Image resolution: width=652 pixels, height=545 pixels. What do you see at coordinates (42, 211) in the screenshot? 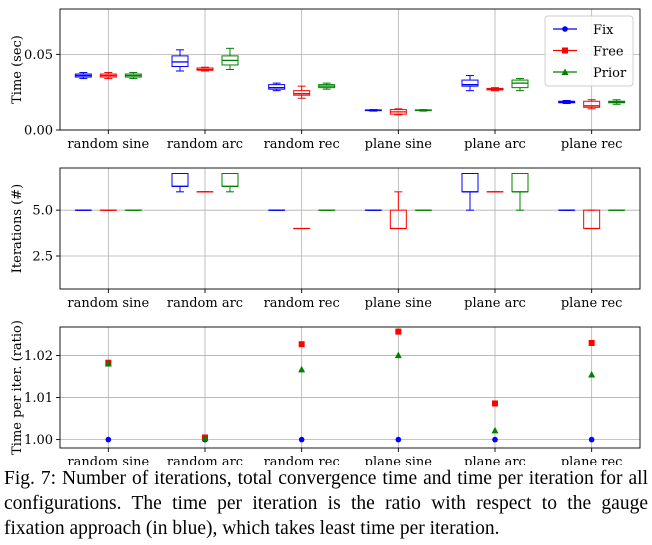
I see `y-tick-label: 5.0` at bounding box center [42, 211].